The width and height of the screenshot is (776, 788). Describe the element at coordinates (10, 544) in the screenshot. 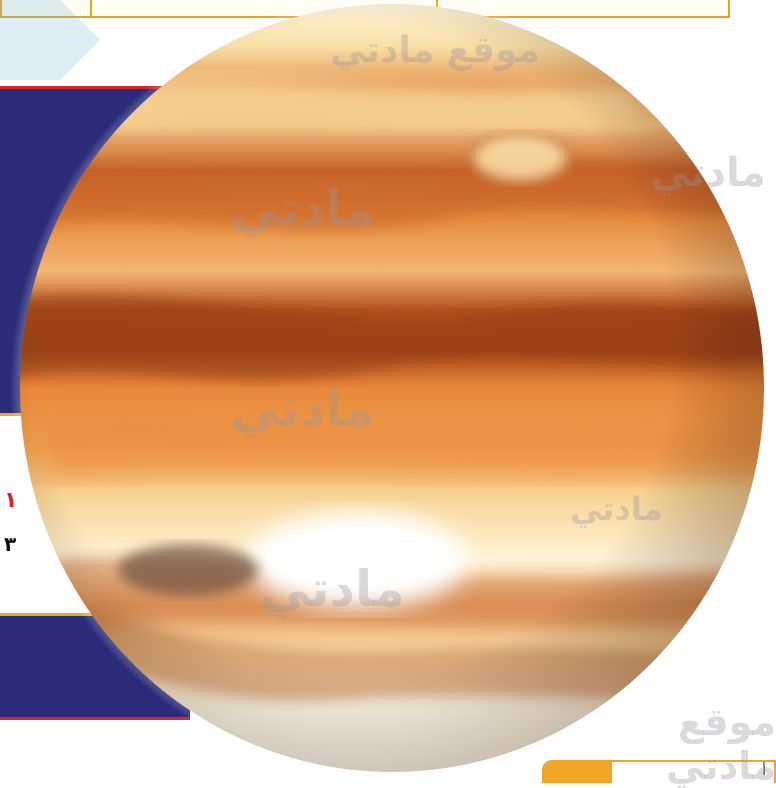

I see `black-number-label: ٣` at that location.